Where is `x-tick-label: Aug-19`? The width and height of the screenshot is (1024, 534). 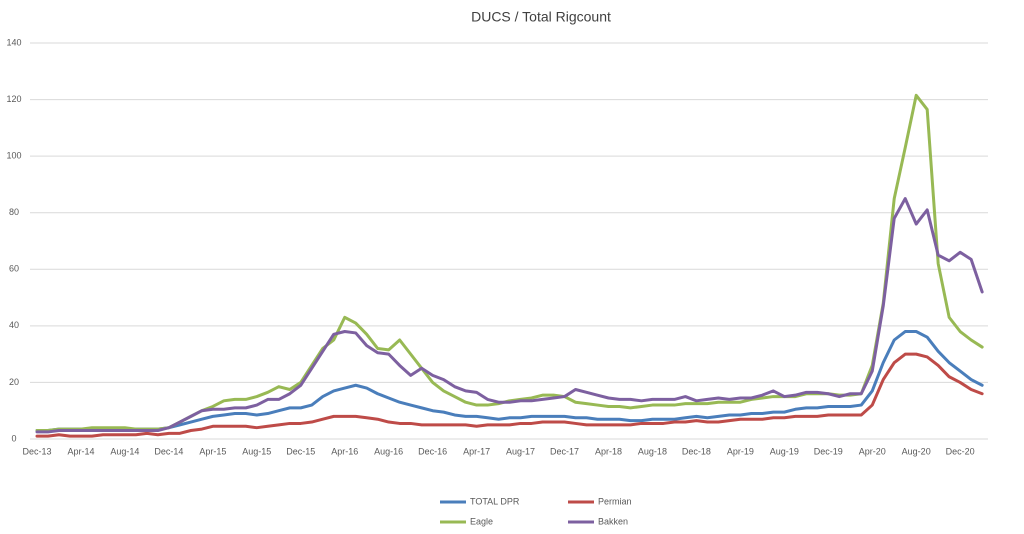
x-tick-label: Aug-19 is located at coordinates (784, 451).